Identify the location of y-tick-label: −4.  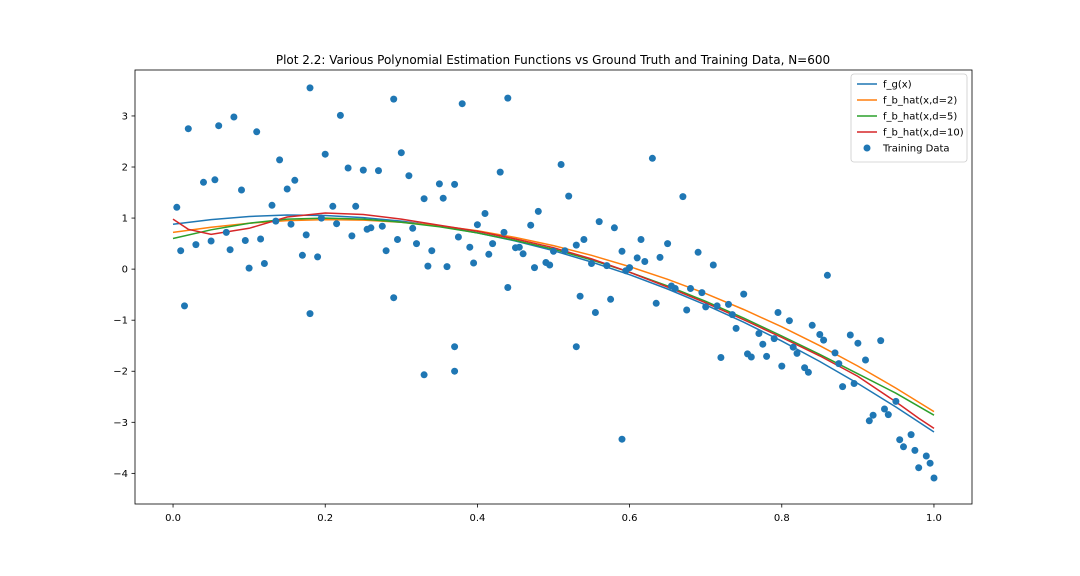
(120, 474).